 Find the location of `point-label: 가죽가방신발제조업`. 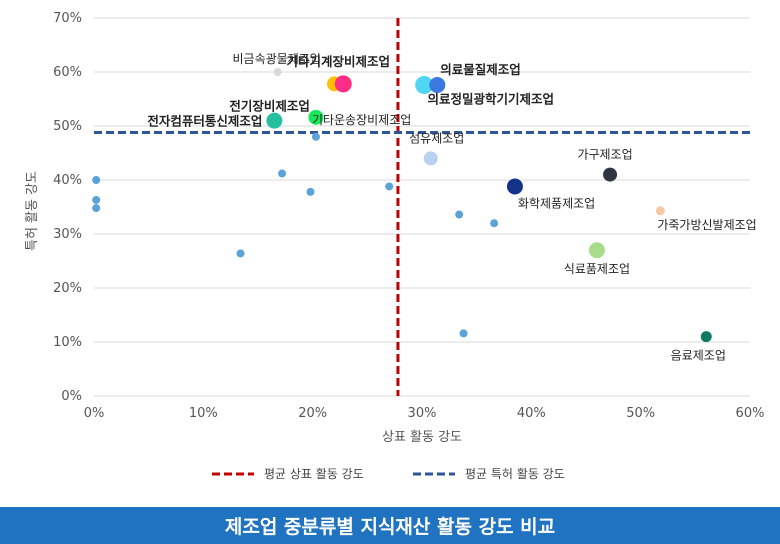

point-label: 가죽가방신발제조업 is located at coordinates (706, 225).